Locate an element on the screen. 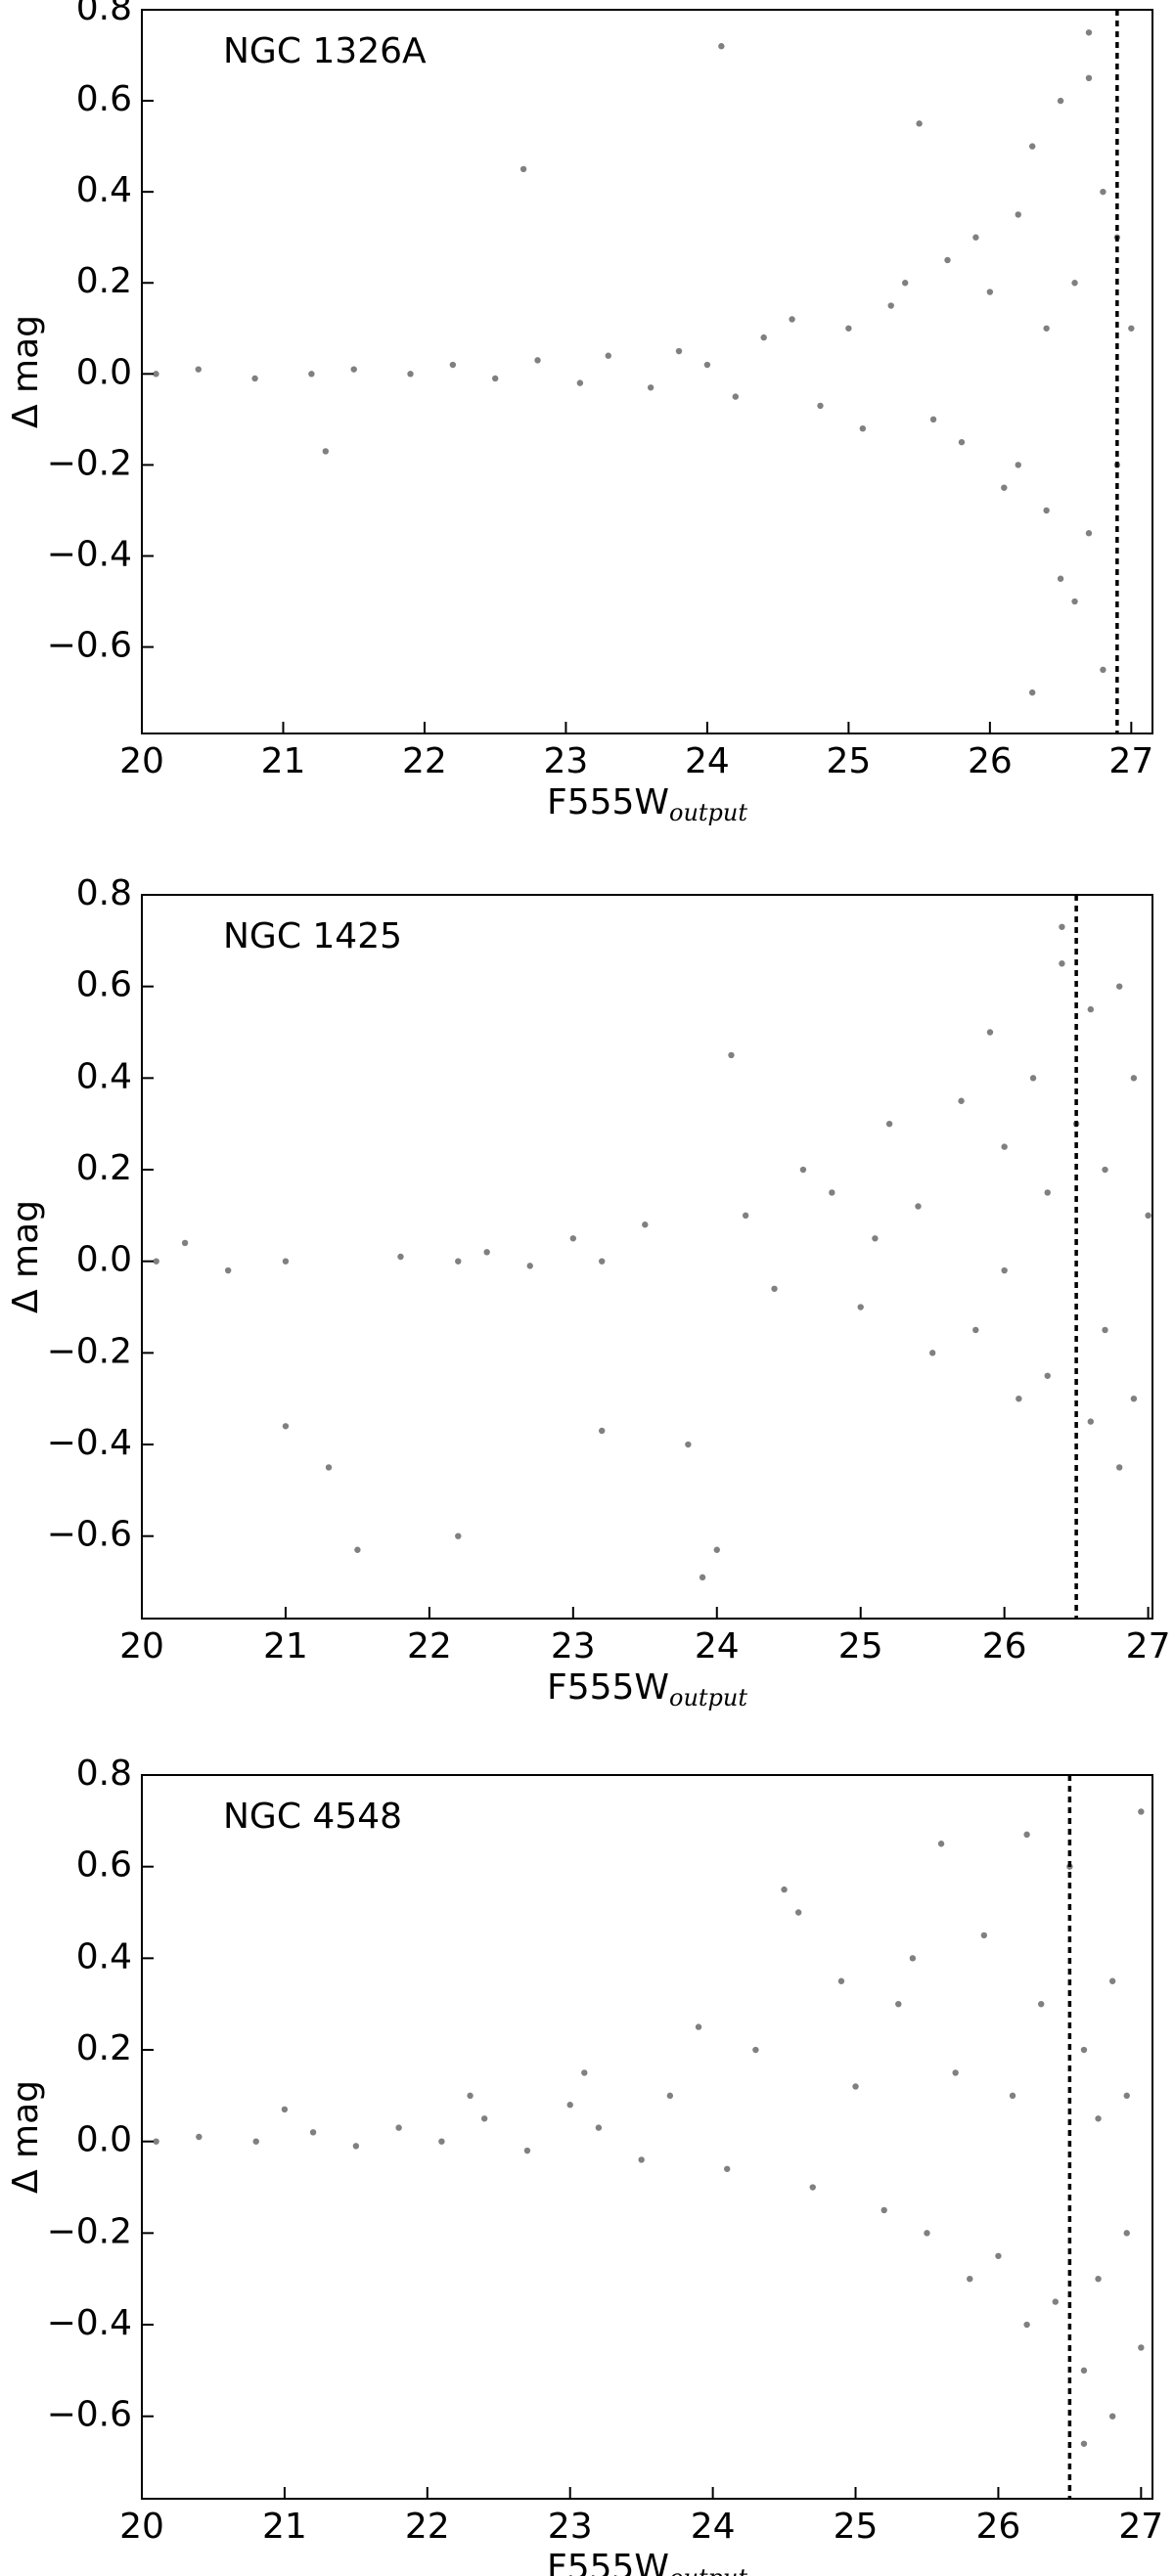 This screenshot has height=2576, width=1174. y-tick-label: 0.8 is located at coordinates (104, 14).